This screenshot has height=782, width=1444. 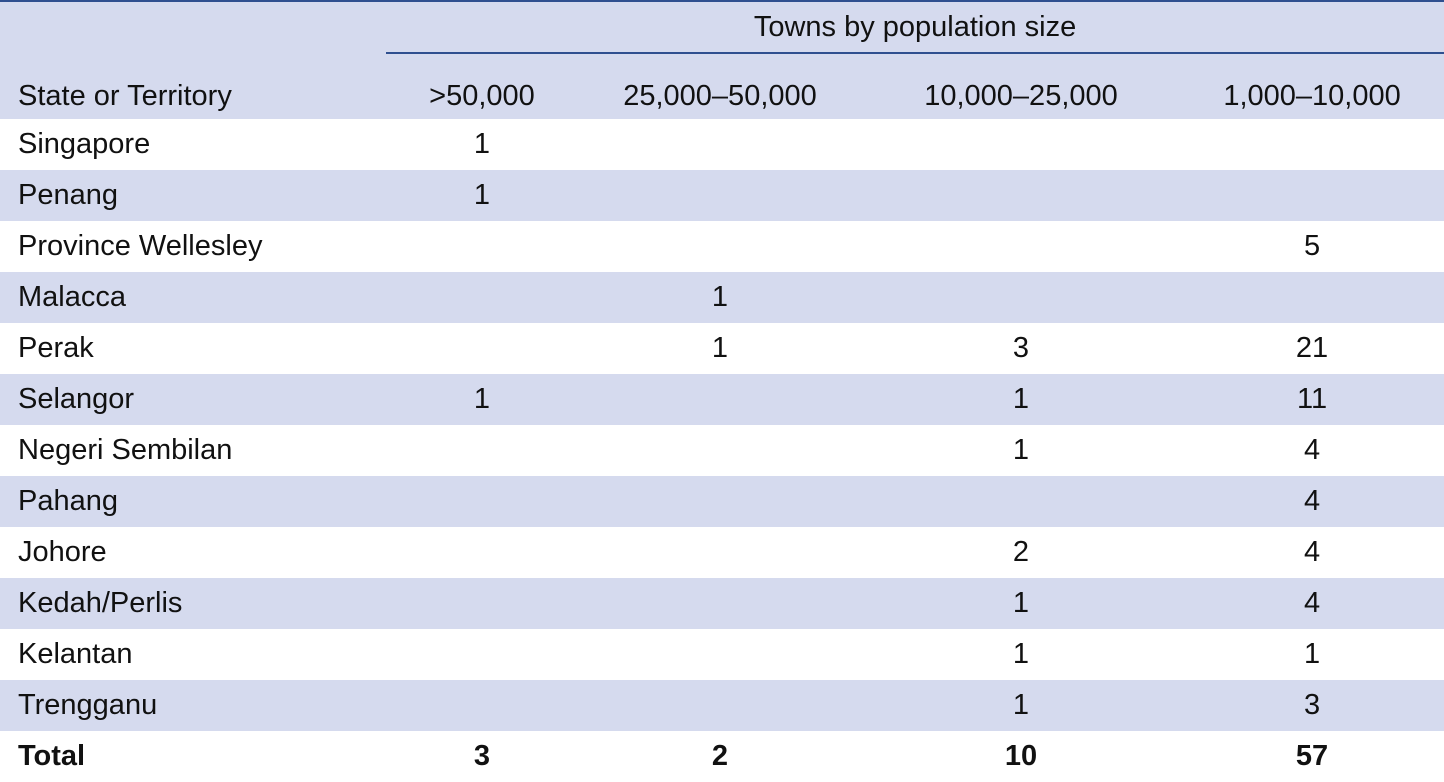 I want to click on table-row: Kelantan 1 1, so click(x=722, y=654).